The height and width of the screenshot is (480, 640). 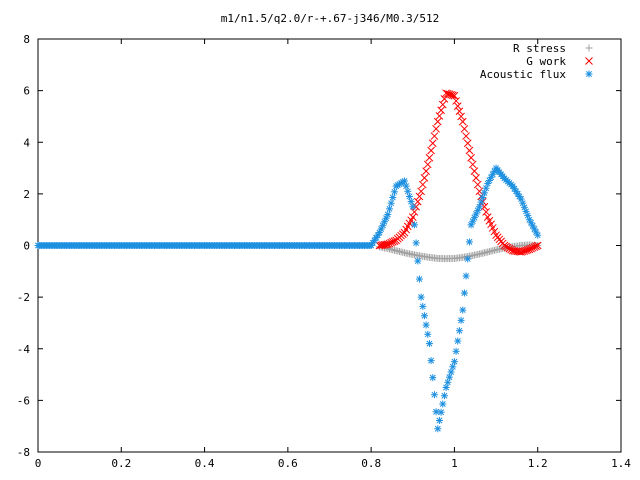 I want to click on chart-title: m1/n1.5/q2.0/r-+.67-j346/M0.3/512, so click(x=330, y=18).